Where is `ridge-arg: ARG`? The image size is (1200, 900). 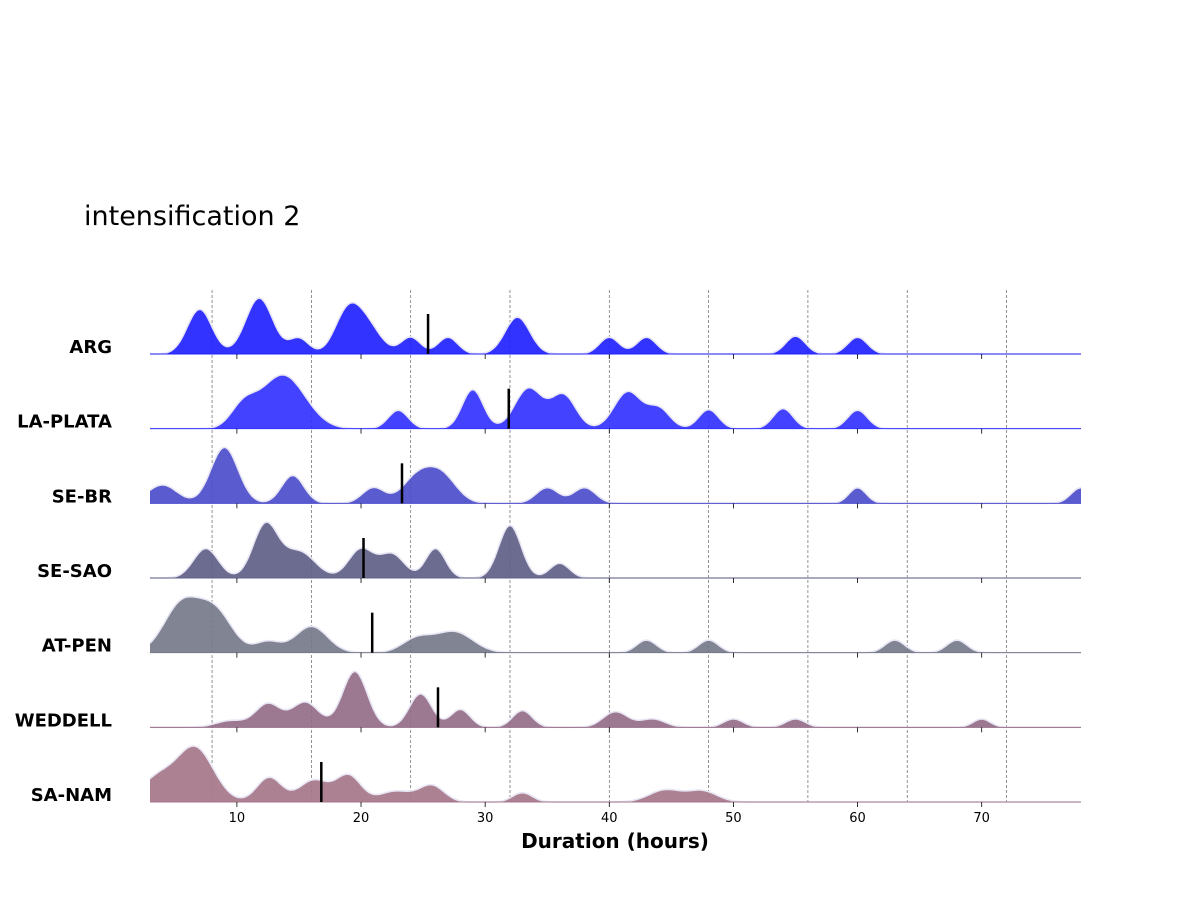
ridge-arg: ARG is located at coordinates (575, 327).